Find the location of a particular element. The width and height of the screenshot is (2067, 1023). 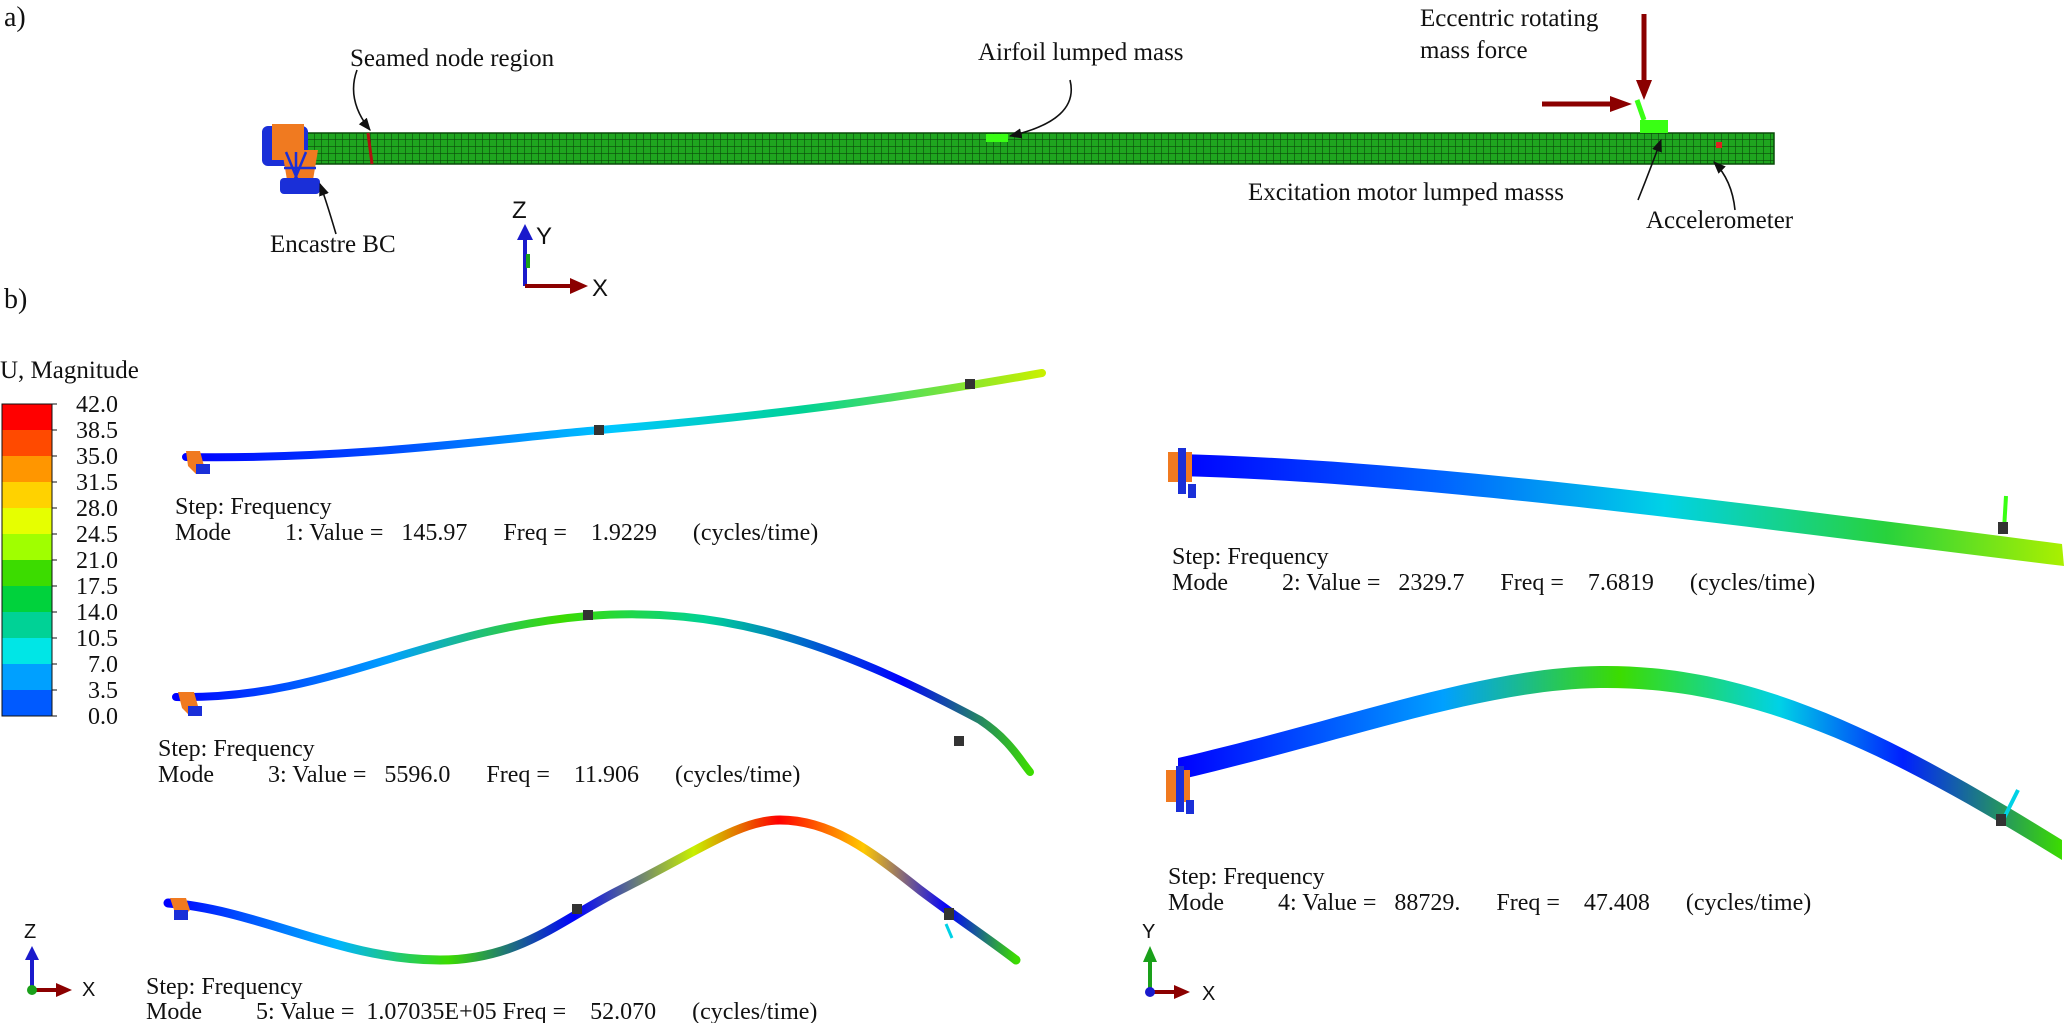

panel-a-leaders is located at coordinates (1027, 152).